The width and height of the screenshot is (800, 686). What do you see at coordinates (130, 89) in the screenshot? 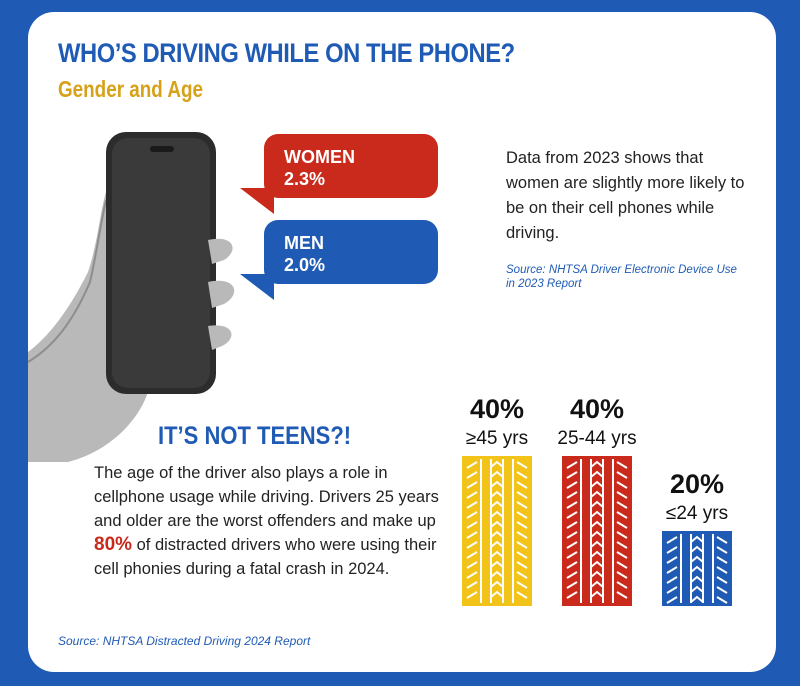
I see `page-subtitle: Gender and Age` at bounding box center [130, 89].